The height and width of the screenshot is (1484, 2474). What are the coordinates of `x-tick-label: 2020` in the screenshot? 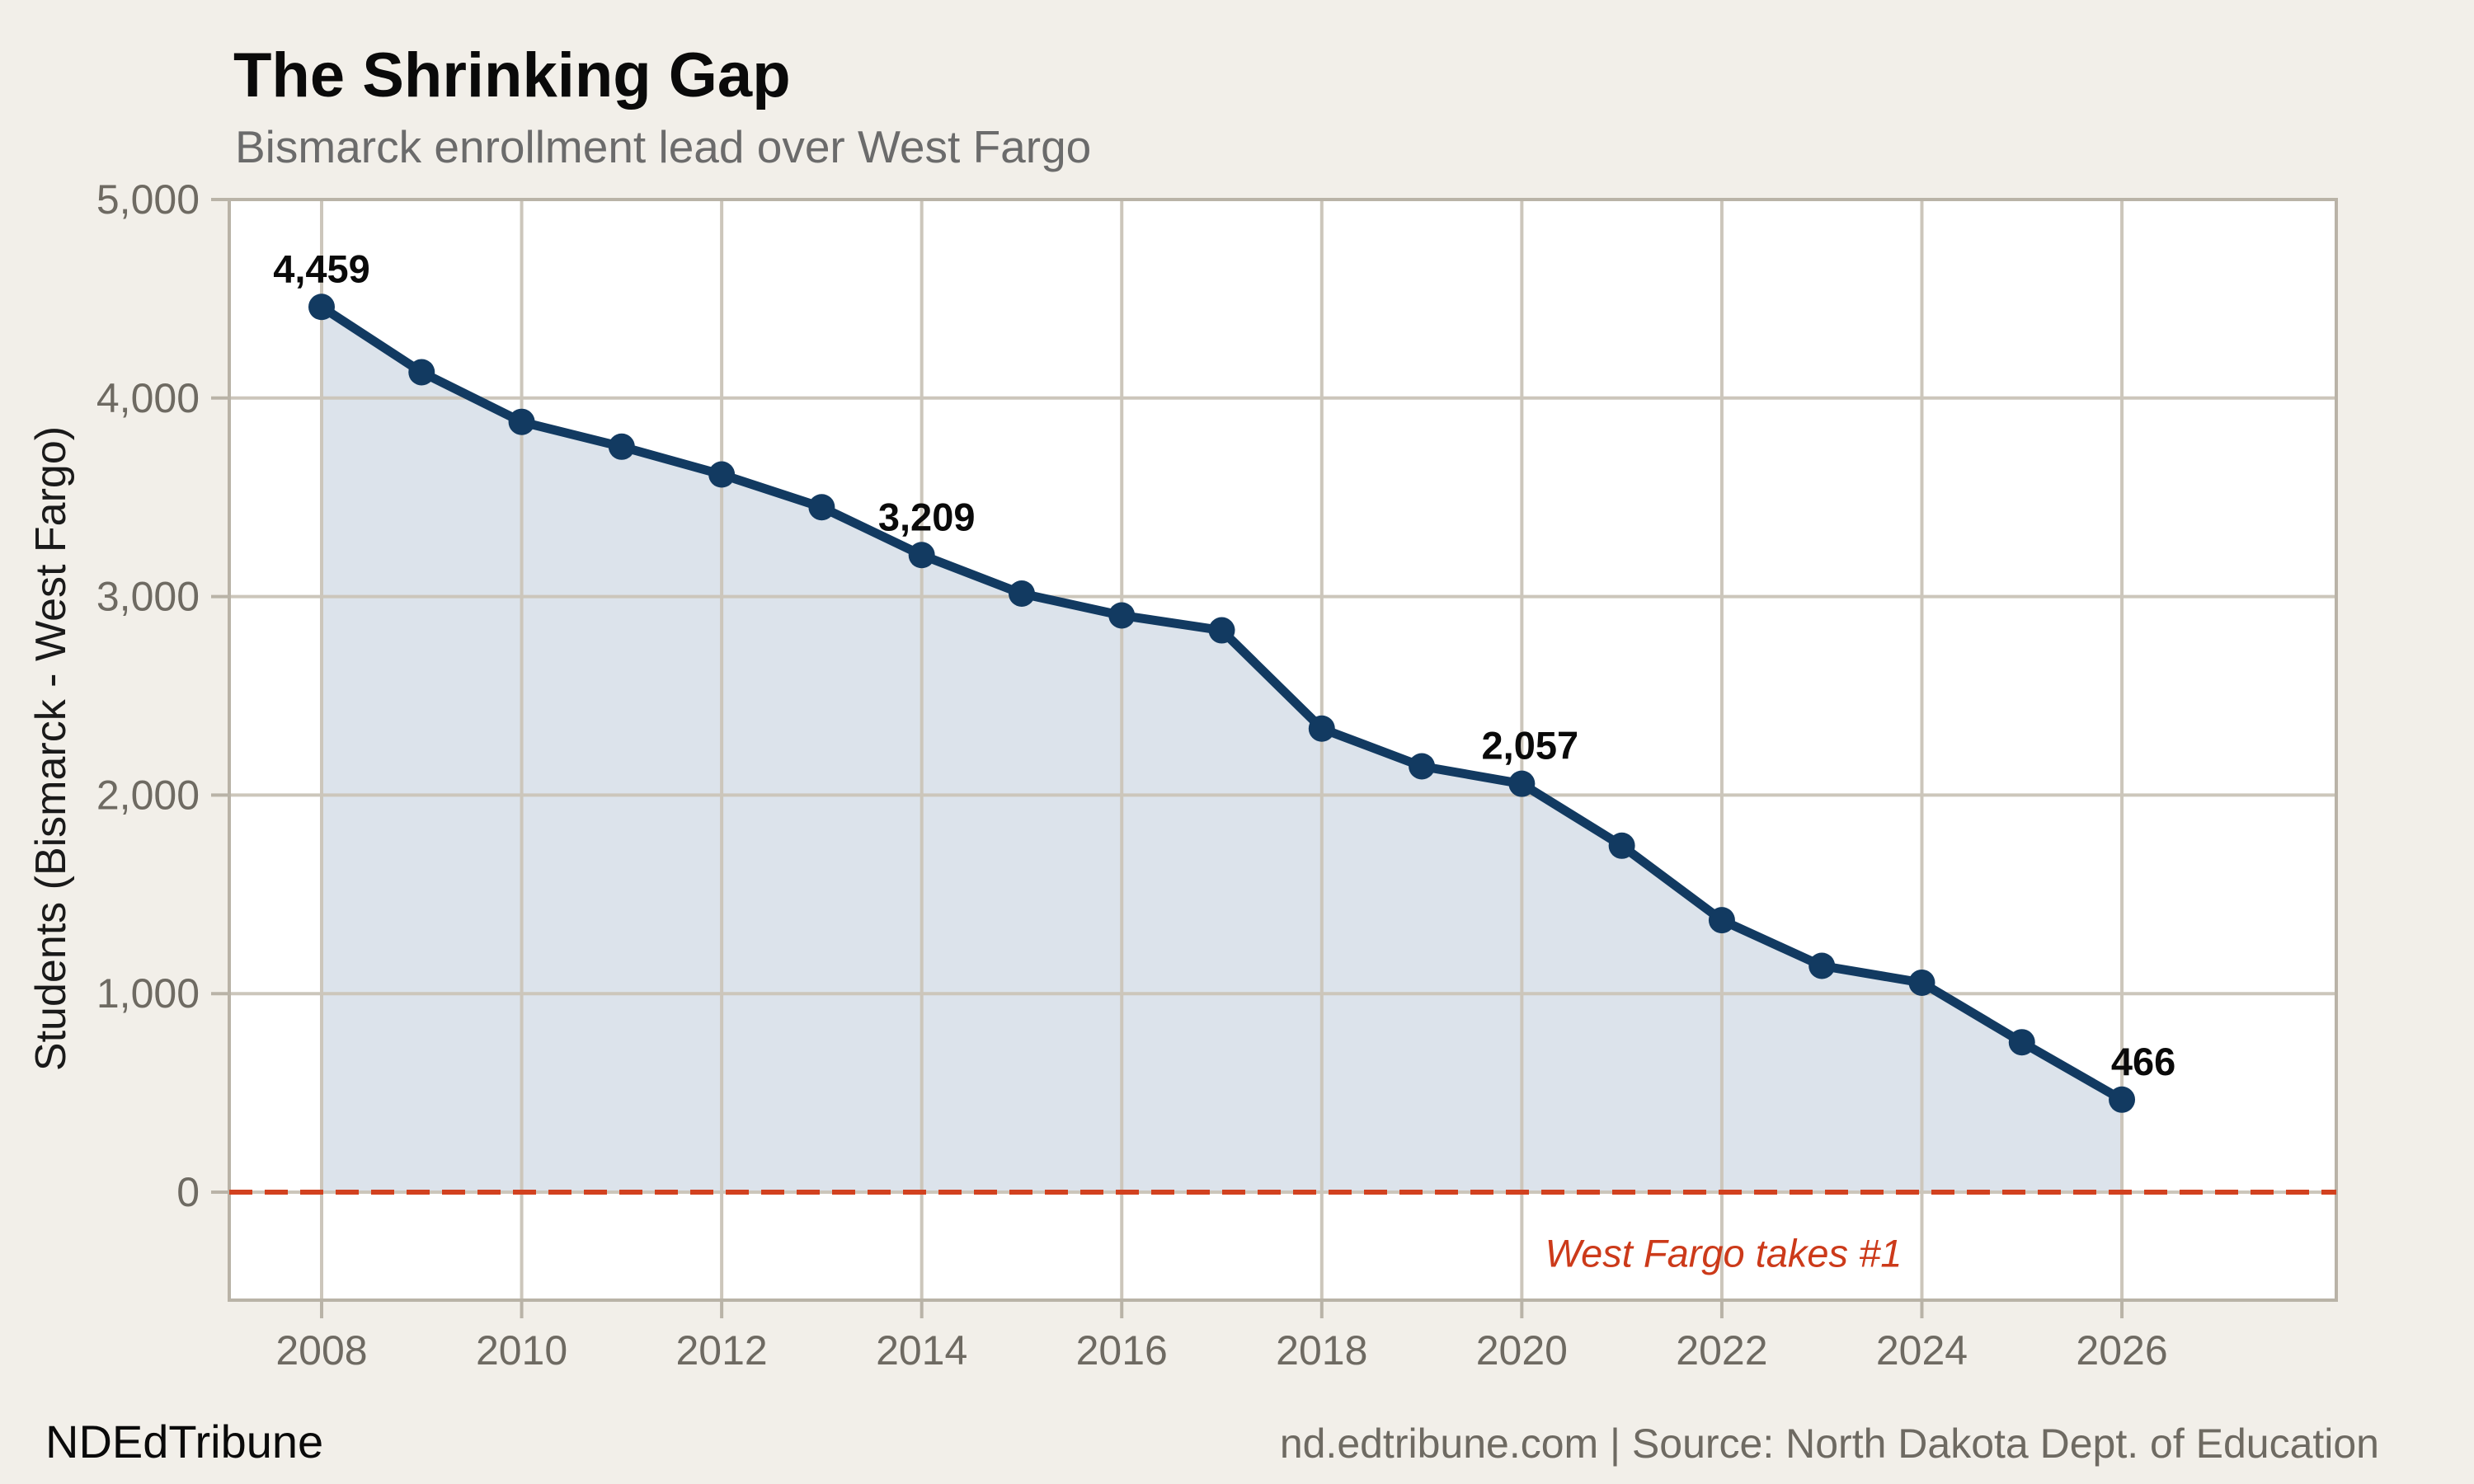 It's located at (1522, 1350).